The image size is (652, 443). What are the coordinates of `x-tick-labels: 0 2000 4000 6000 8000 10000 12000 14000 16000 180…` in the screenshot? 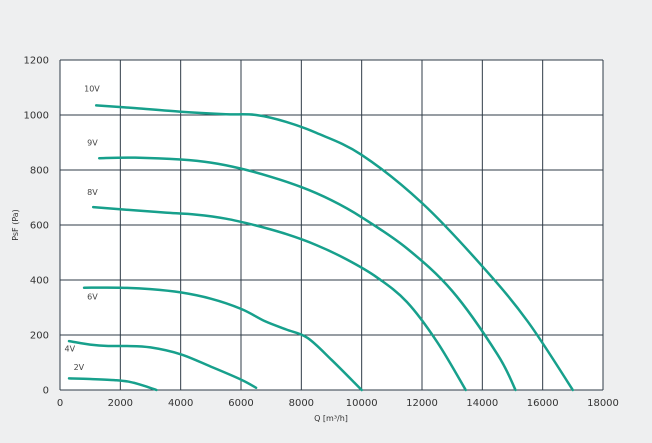 It's located at (338, 403).